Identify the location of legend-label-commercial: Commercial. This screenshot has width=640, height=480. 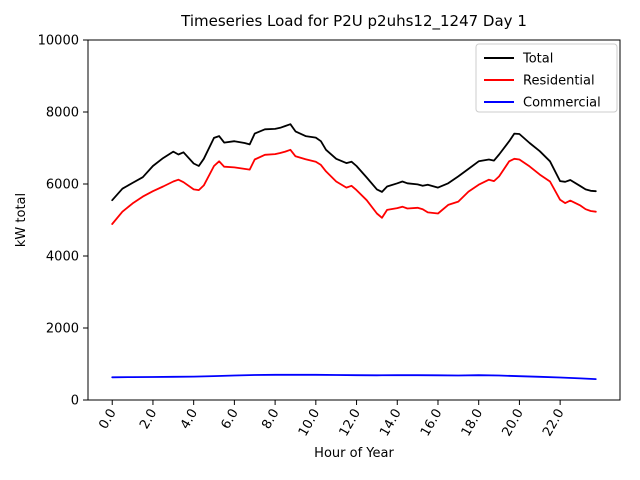
(562, 103).